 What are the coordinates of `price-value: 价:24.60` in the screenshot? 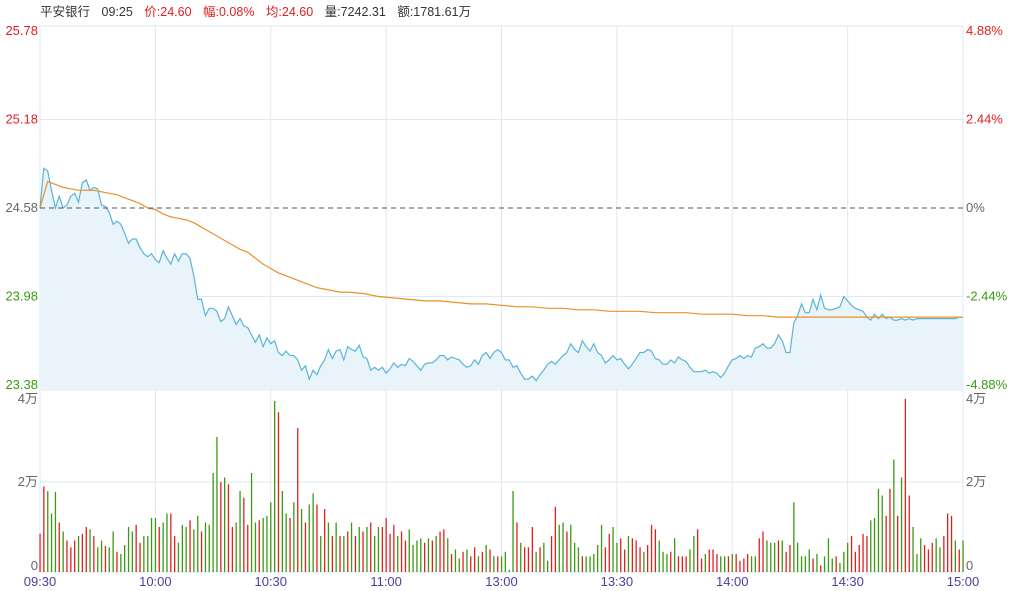 It's located at (168, 12).